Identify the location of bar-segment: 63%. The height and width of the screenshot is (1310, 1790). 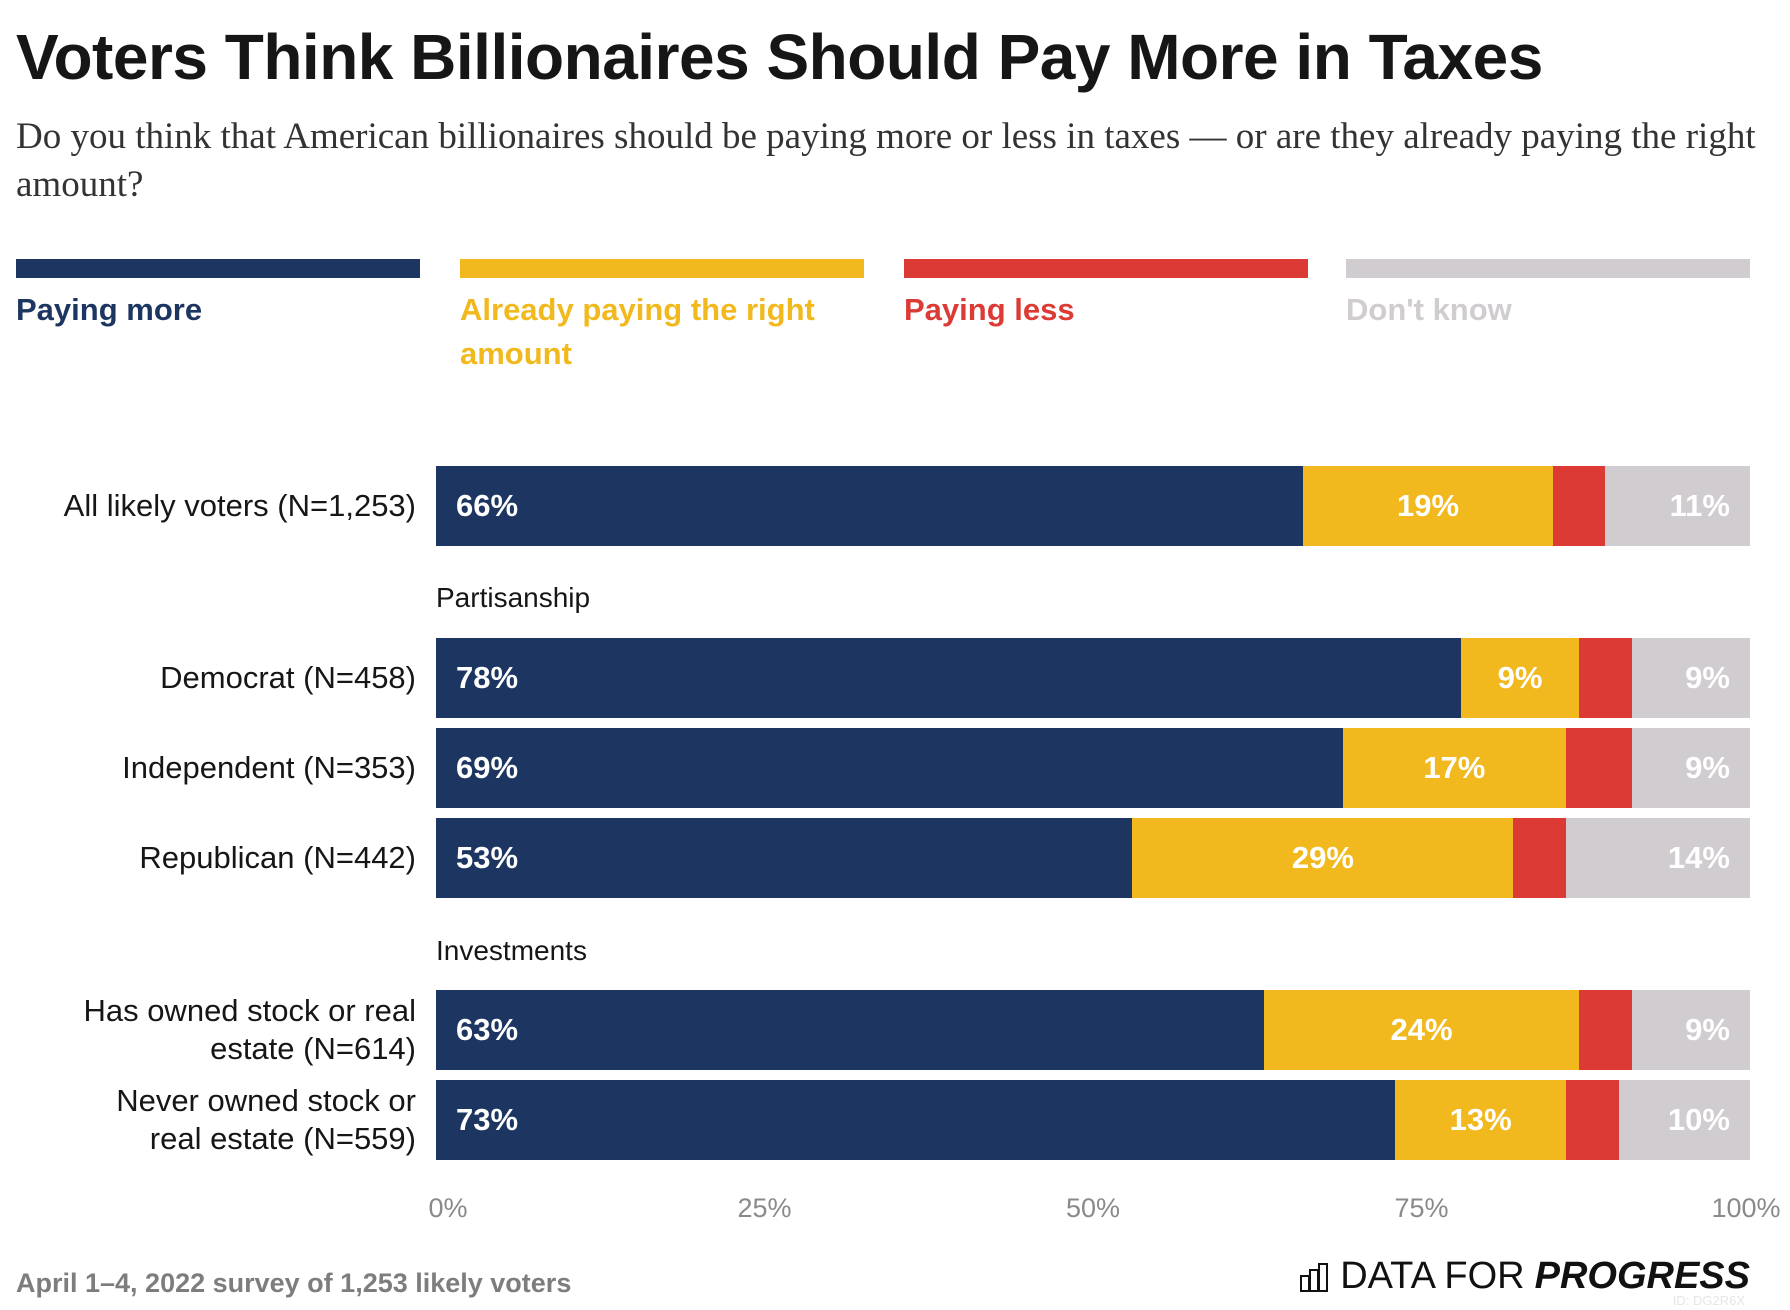
(850, 1030).